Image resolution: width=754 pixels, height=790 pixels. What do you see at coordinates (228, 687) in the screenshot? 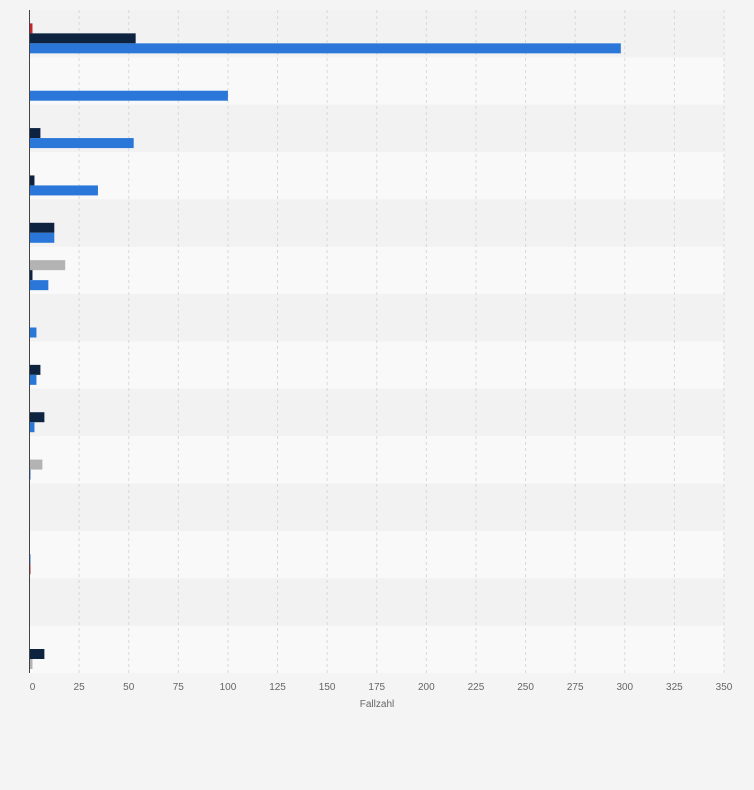
I see `x-tick-label: 100` at bounding box center [228, 687].